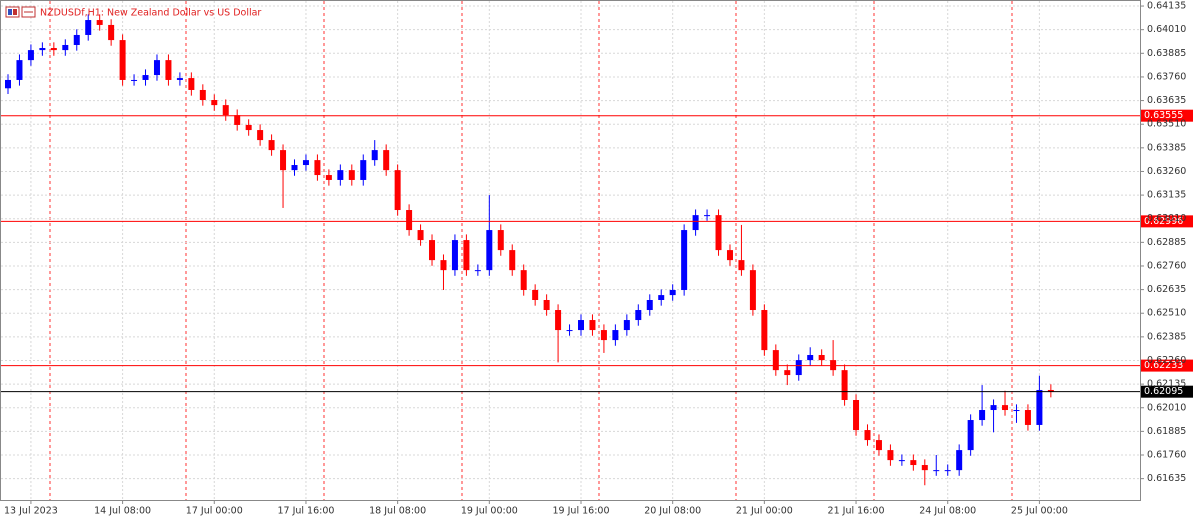 This screenshot has height=521, width=1200. What do you see at coordinates (1166, 242) in the screenshot?
I see `y-tick-label: 0.62885` at bounding box center [1166, 242].